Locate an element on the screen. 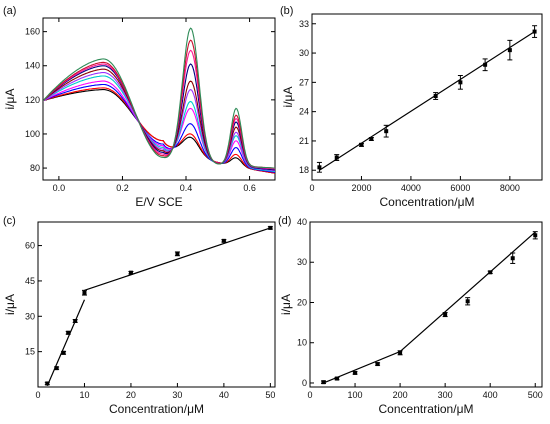  y-tick-label: 45 is located at coordinates (30, 281).